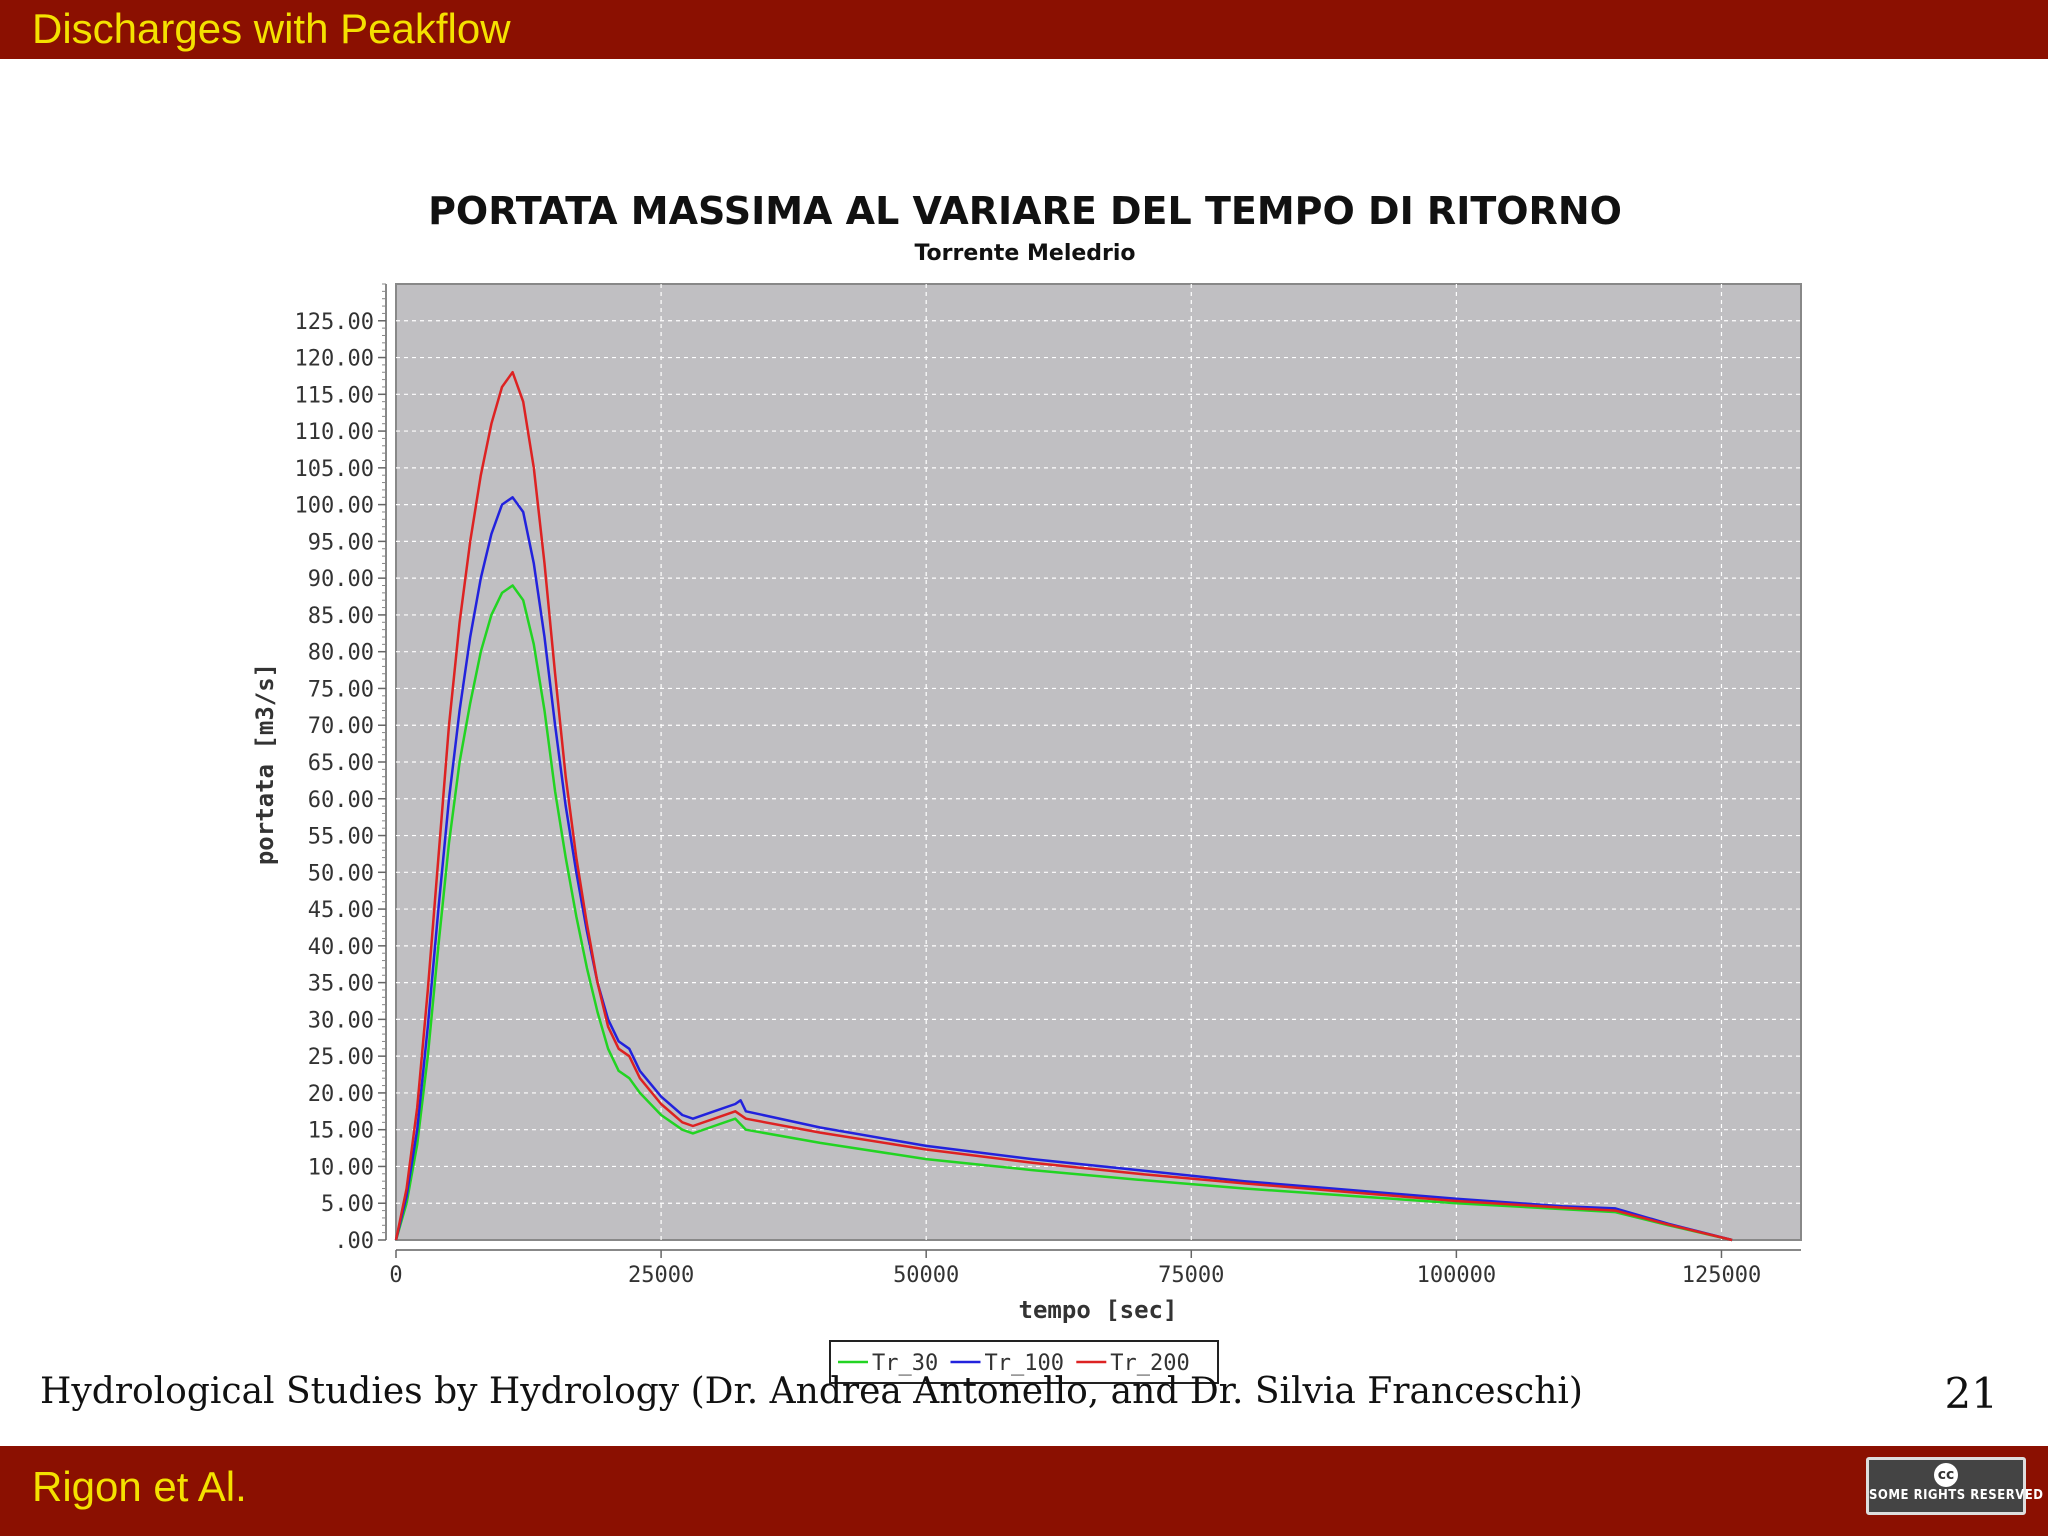 This screenshot has height=1536, width=2048. I want to click on x-tick-label: 0, so click(395, 1275).